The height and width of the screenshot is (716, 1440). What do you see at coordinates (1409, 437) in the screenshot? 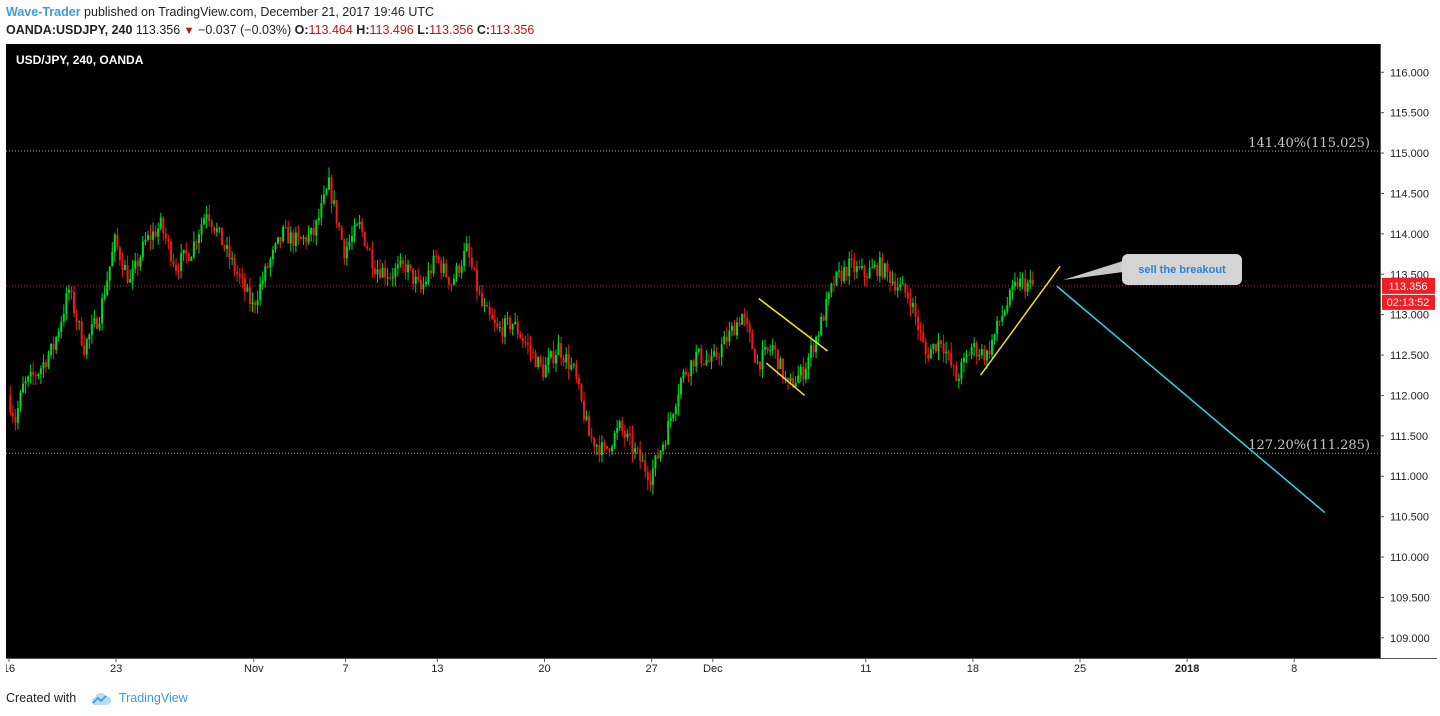
I see `y-tick-label: 111.500` at bounding box center [1409, 437].